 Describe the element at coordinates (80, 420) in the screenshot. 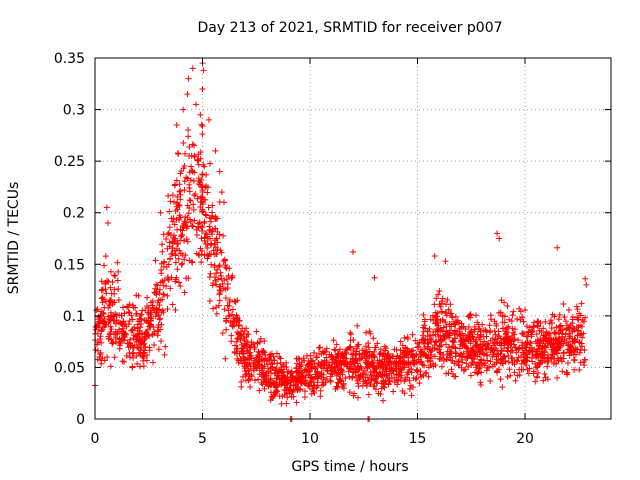

I see `y-tick-label: 0` at that location.